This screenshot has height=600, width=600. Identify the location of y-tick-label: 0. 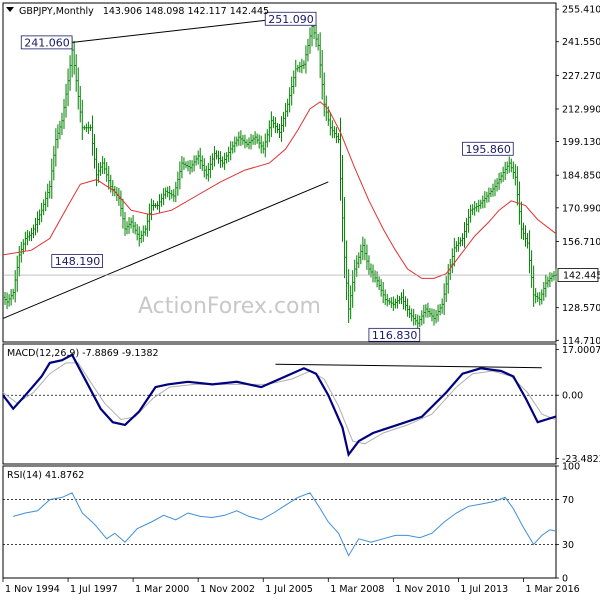
(565, 579).